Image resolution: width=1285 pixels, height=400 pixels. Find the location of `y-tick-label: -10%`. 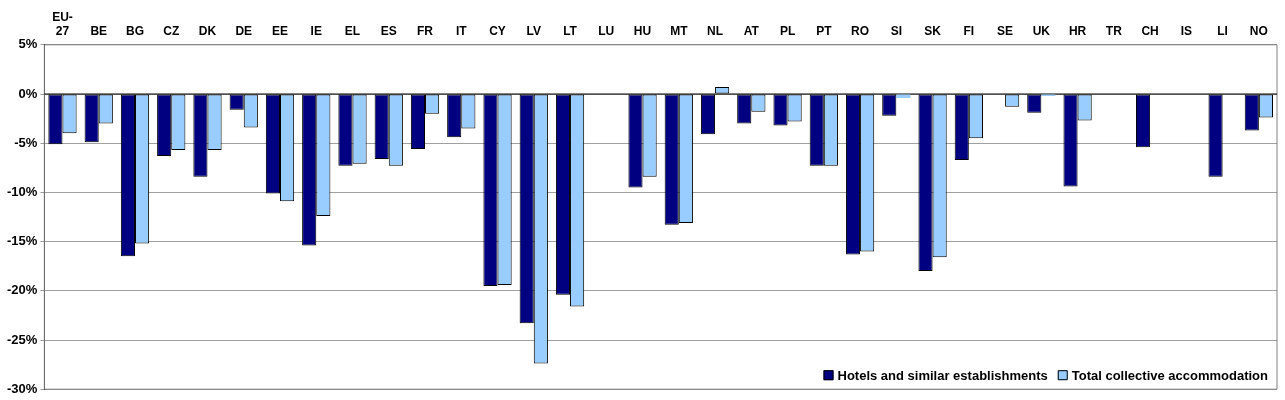

y-tick-label: -10% is located at coordinates (22, 191).